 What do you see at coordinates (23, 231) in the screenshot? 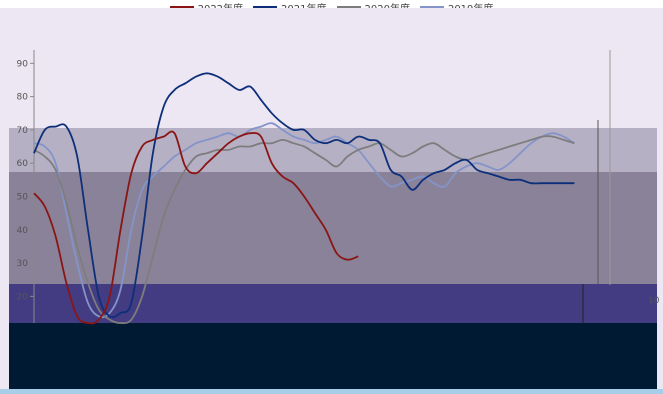
I see `y-tick-label: 40` at bounding box center [23, 231].